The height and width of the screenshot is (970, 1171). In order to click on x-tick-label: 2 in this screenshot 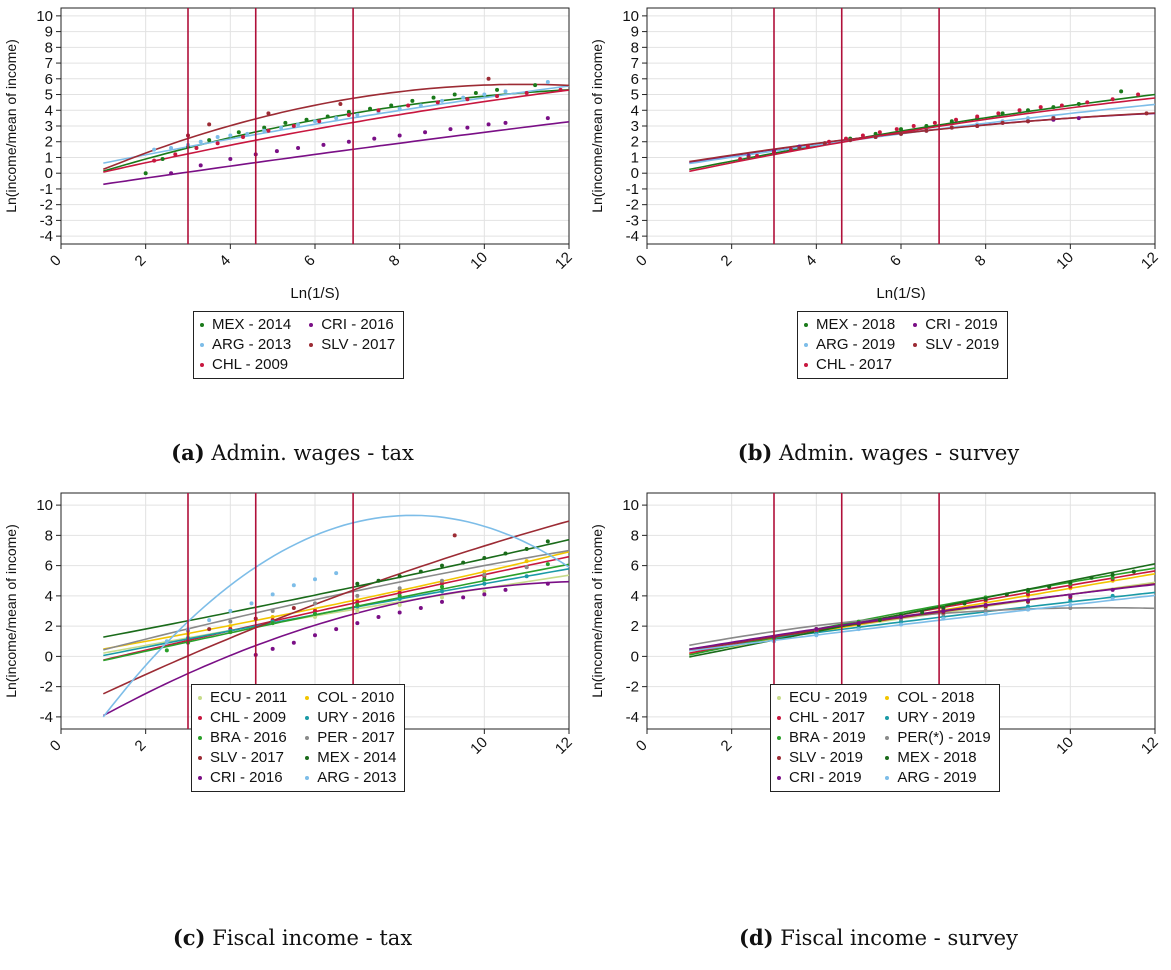, I will do `click(141, 261)`.